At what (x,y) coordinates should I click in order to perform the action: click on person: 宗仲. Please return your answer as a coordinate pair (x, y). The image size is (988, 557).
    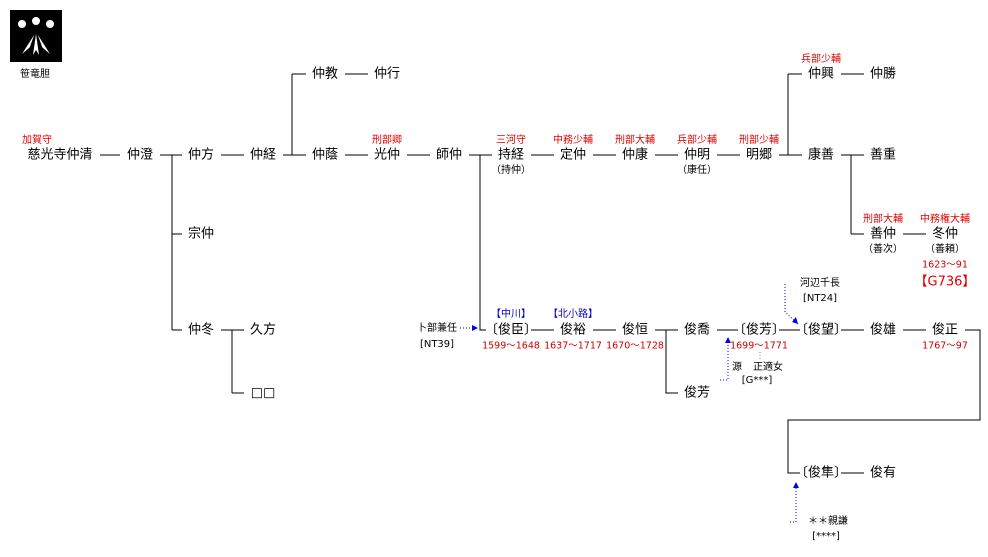
    Looking at the image, I should click on (201, 234).